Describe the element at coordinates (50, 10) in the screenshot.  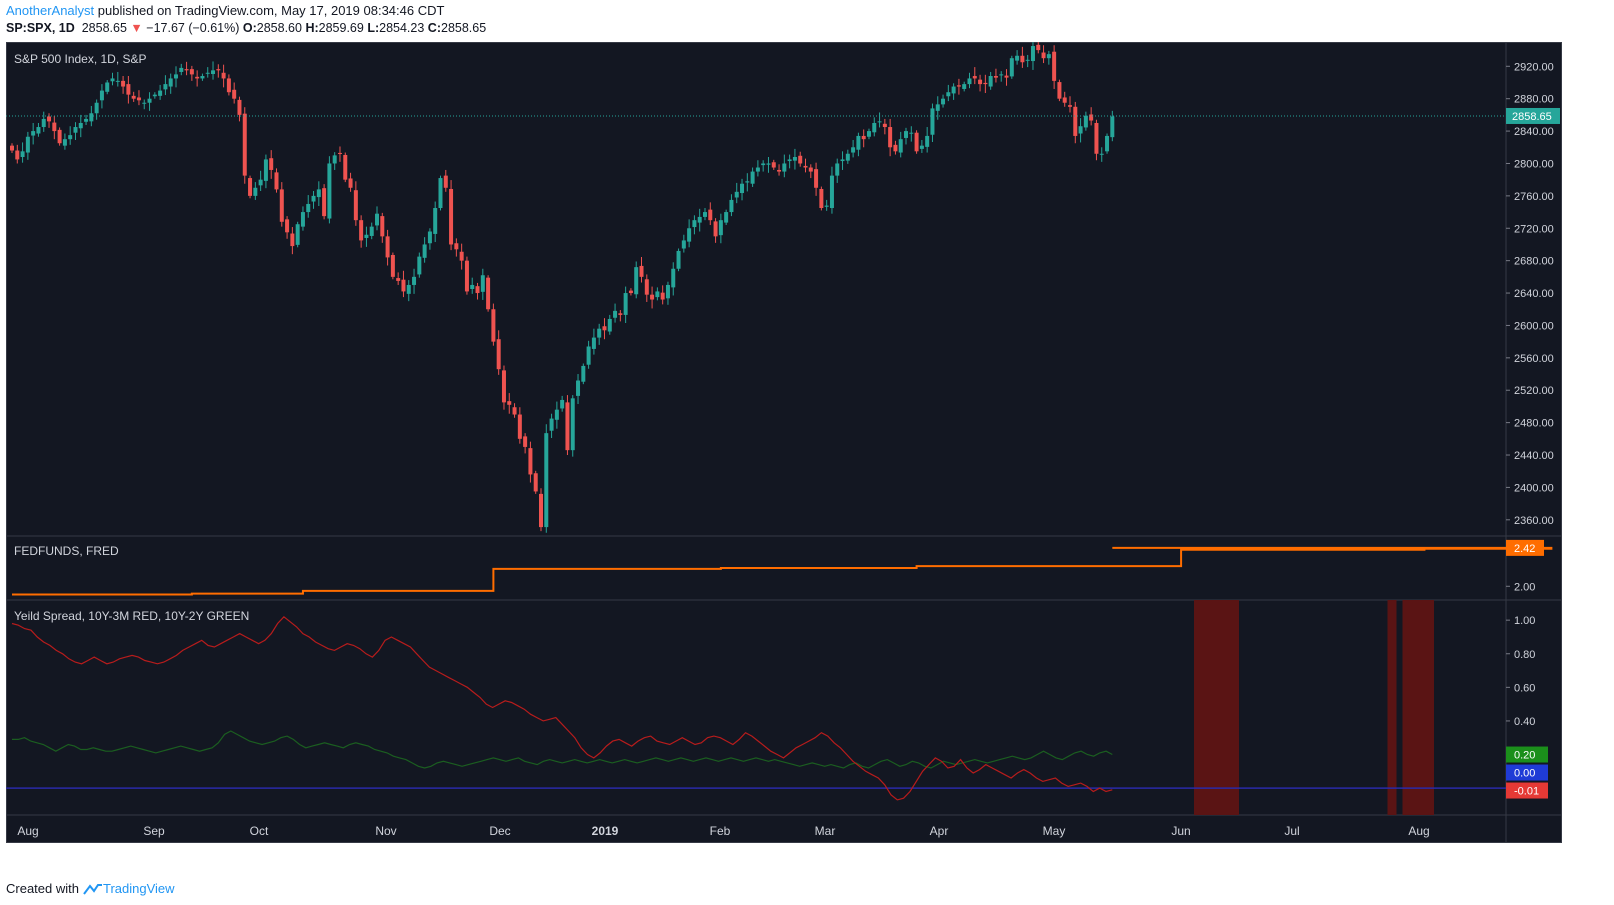
I see `author-link: AnotherAnalyst` at that location.